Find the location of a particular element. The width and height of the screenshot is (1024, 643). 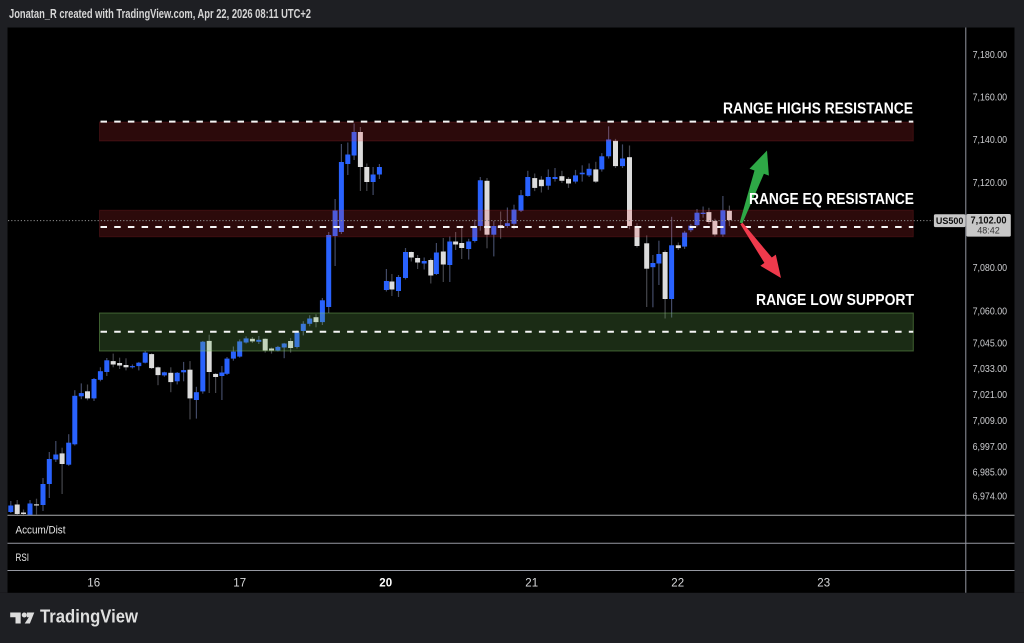

svg-text: 21 is located at coordinates (531, 584).